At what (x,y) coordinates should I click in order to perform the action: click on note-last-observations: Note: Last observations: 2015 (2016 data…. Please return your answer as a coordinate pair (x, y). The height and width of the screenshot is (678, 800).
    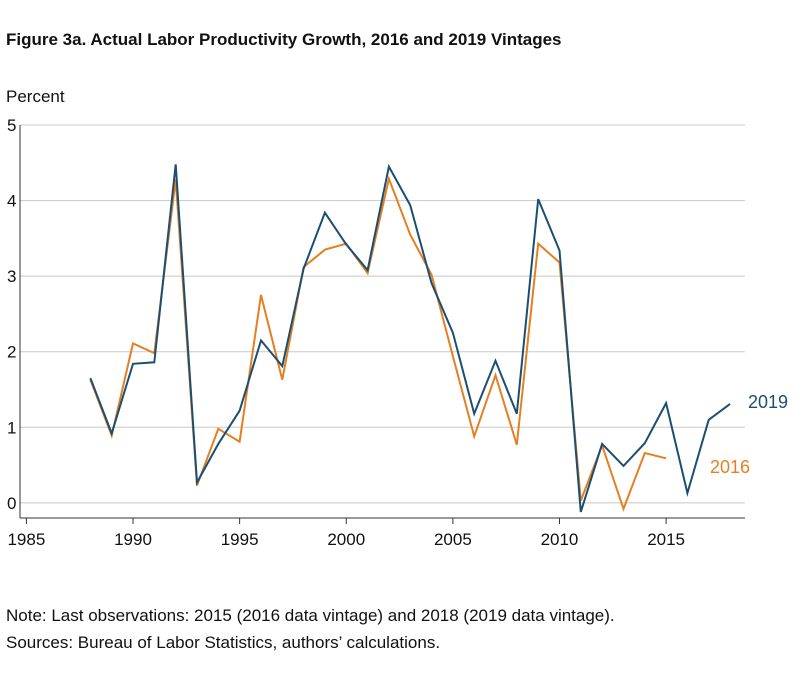
    Looking at the image, I should click on (310, 615).